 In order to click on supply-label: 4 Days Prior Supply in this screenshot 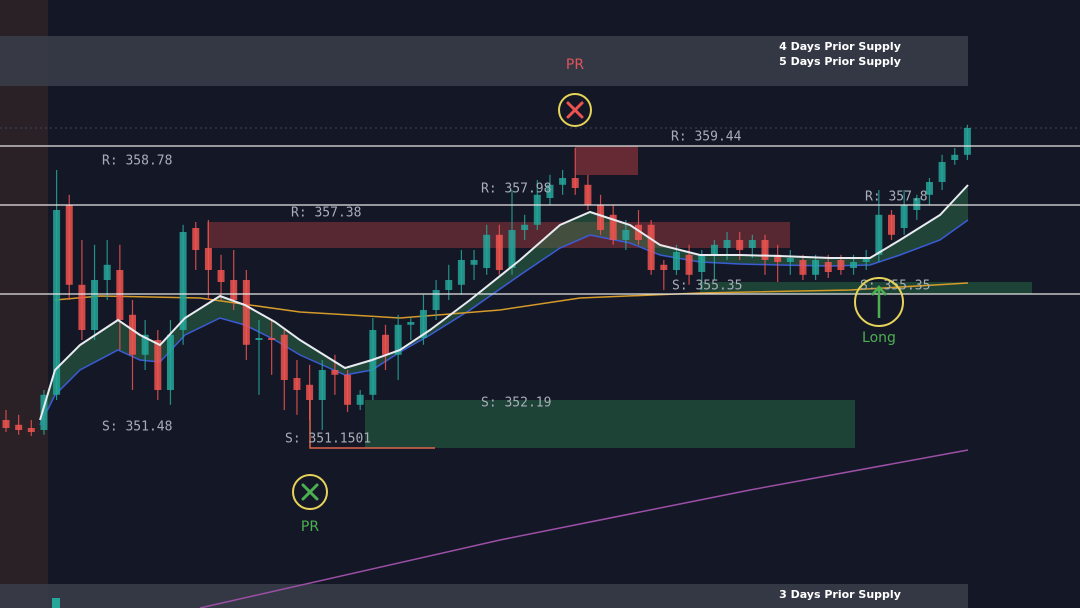, I will do `click(840, 46)`.